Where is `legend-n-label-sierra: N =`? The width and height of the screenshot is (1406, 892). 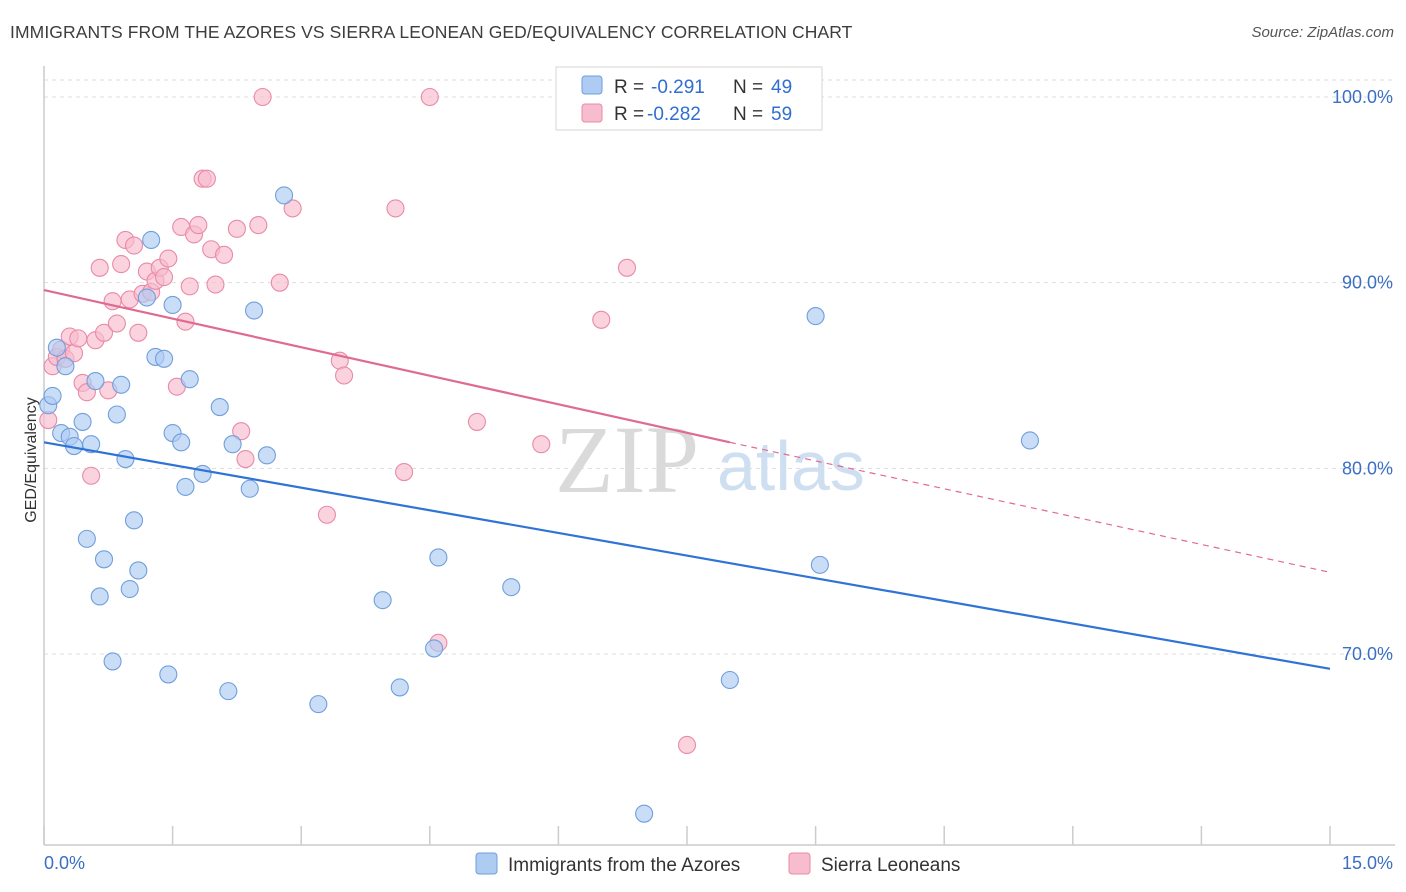
legend-n-label-sierra: N = is located at coordinates (748, 114).